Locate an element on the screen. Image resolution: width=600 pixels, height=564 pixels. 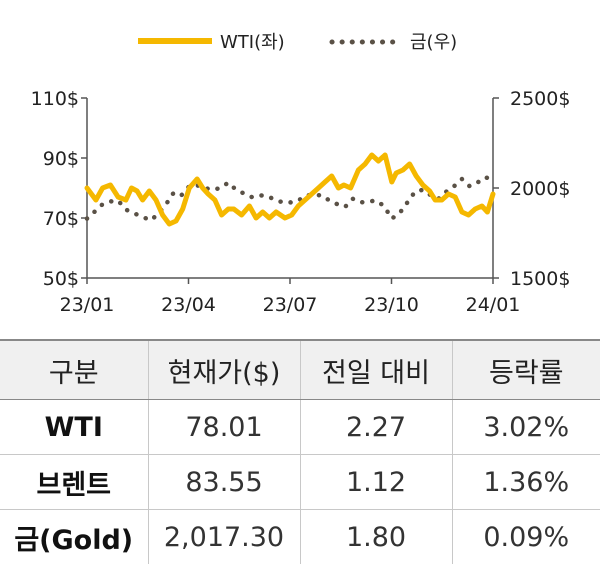
table-row: 브렌트 83.55 1.12 1.36% is located at coordinates (300, 482).